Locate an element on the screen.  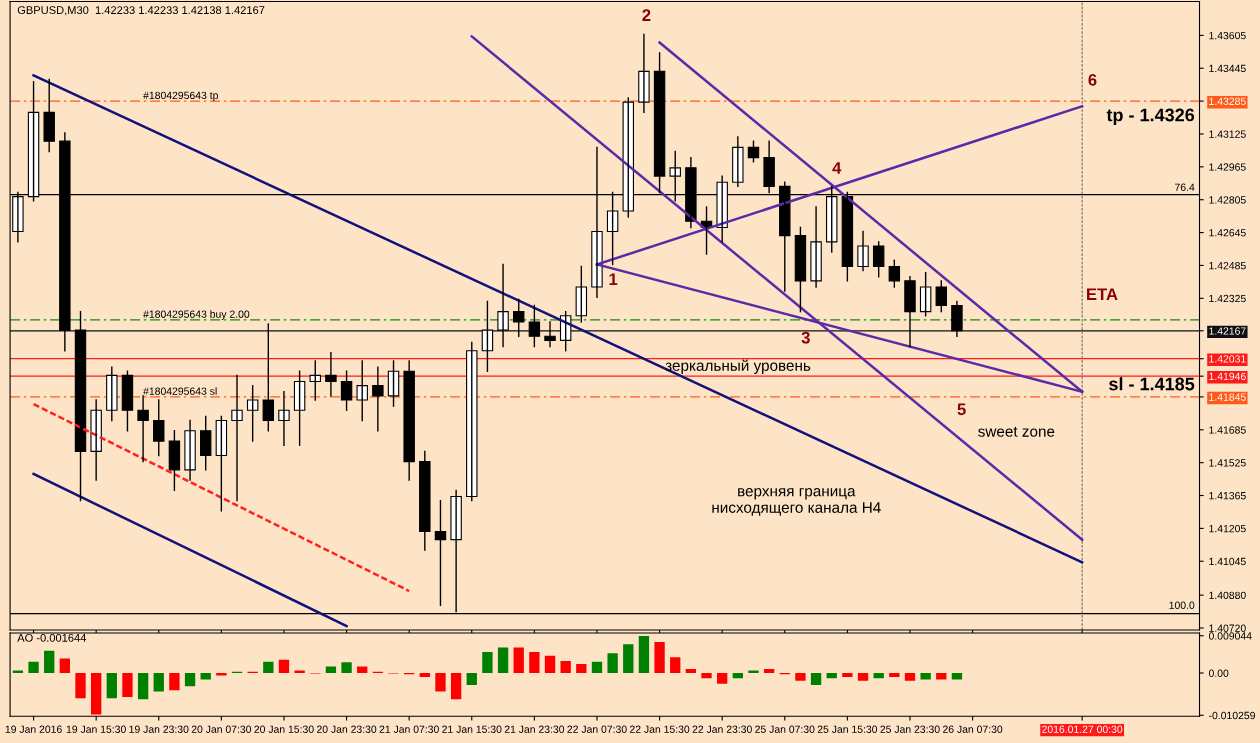
y-tick-label: 1.43125 is located at coordinates (1227, 134).